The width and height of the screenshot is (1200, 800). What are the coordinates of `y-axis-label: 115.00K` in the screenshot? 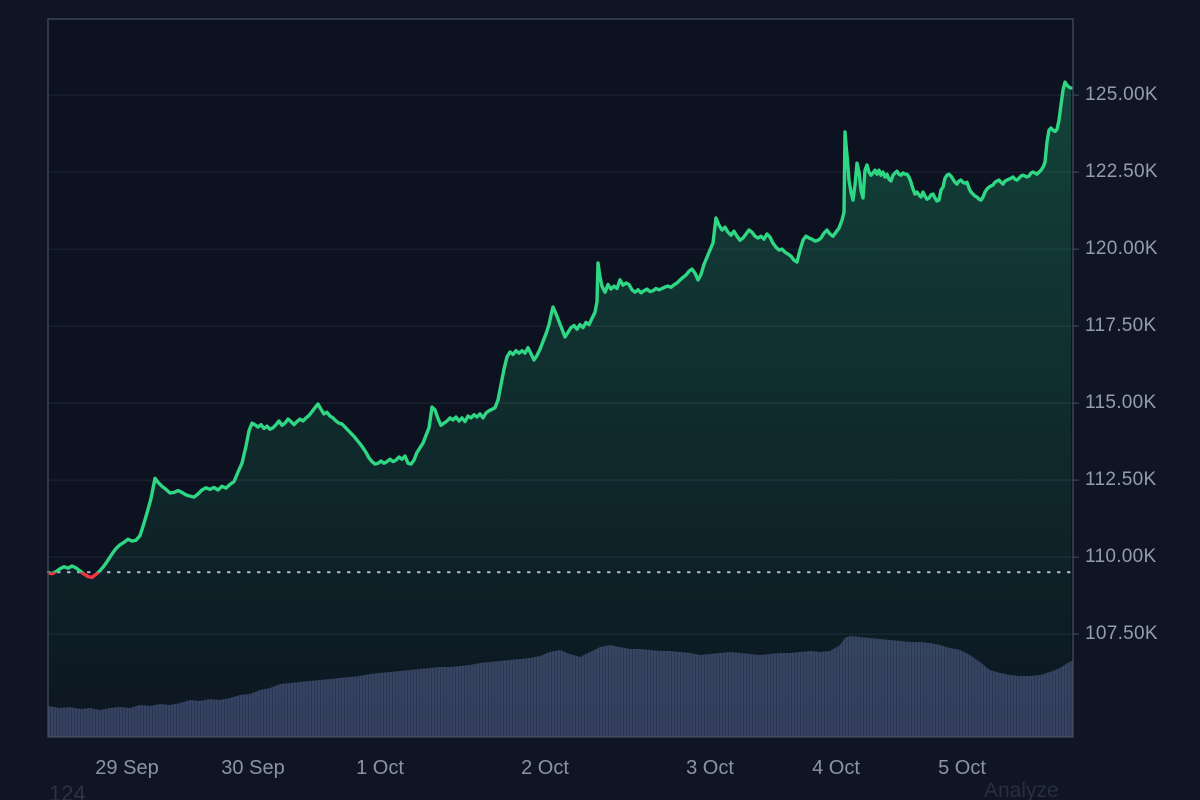 It's located at (1121, 403).